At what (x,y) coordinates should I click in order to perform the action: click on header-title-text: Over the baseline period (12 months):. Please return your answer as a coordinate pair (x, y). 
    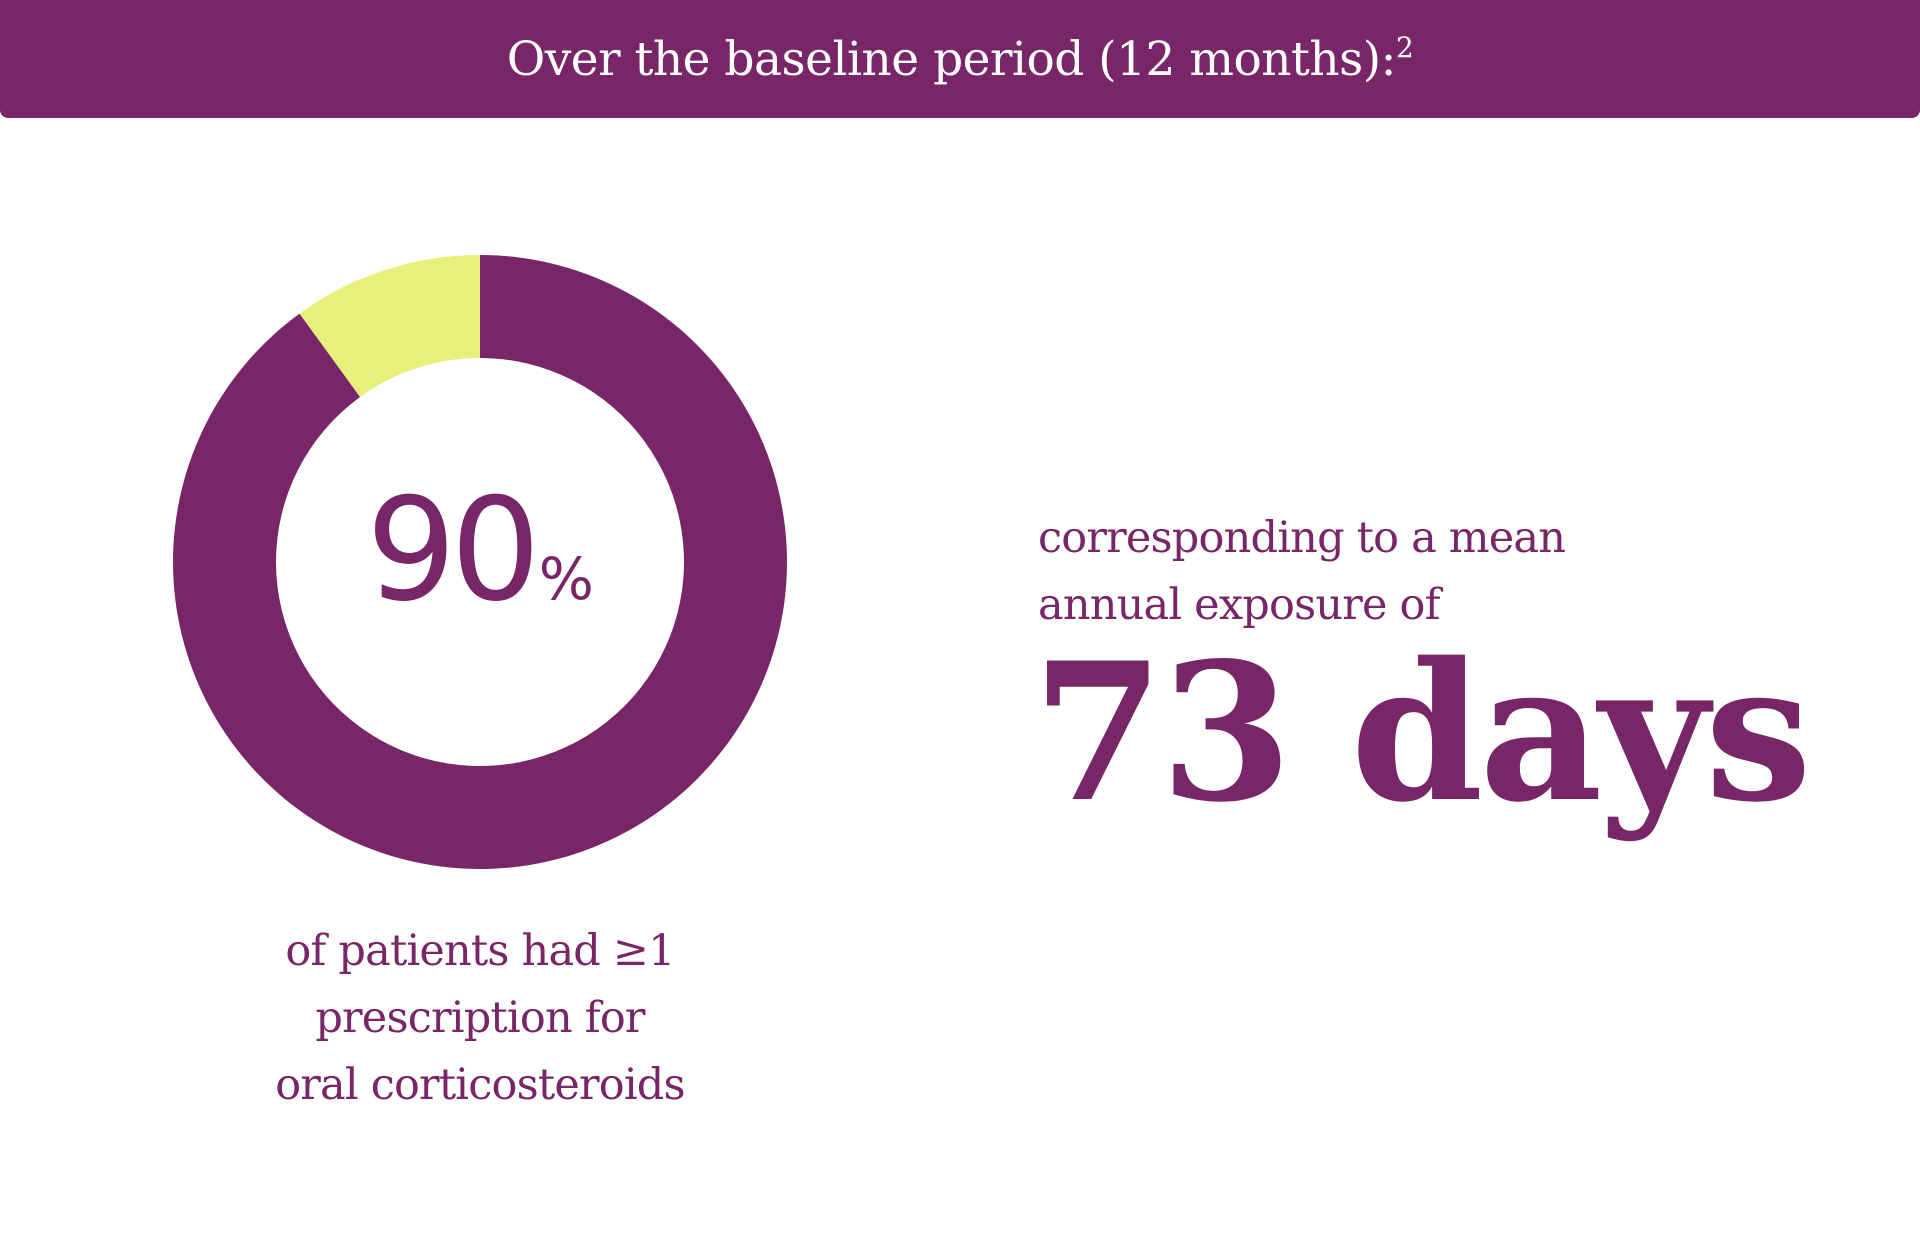
    Looking at the image, I should click on (951, 59).